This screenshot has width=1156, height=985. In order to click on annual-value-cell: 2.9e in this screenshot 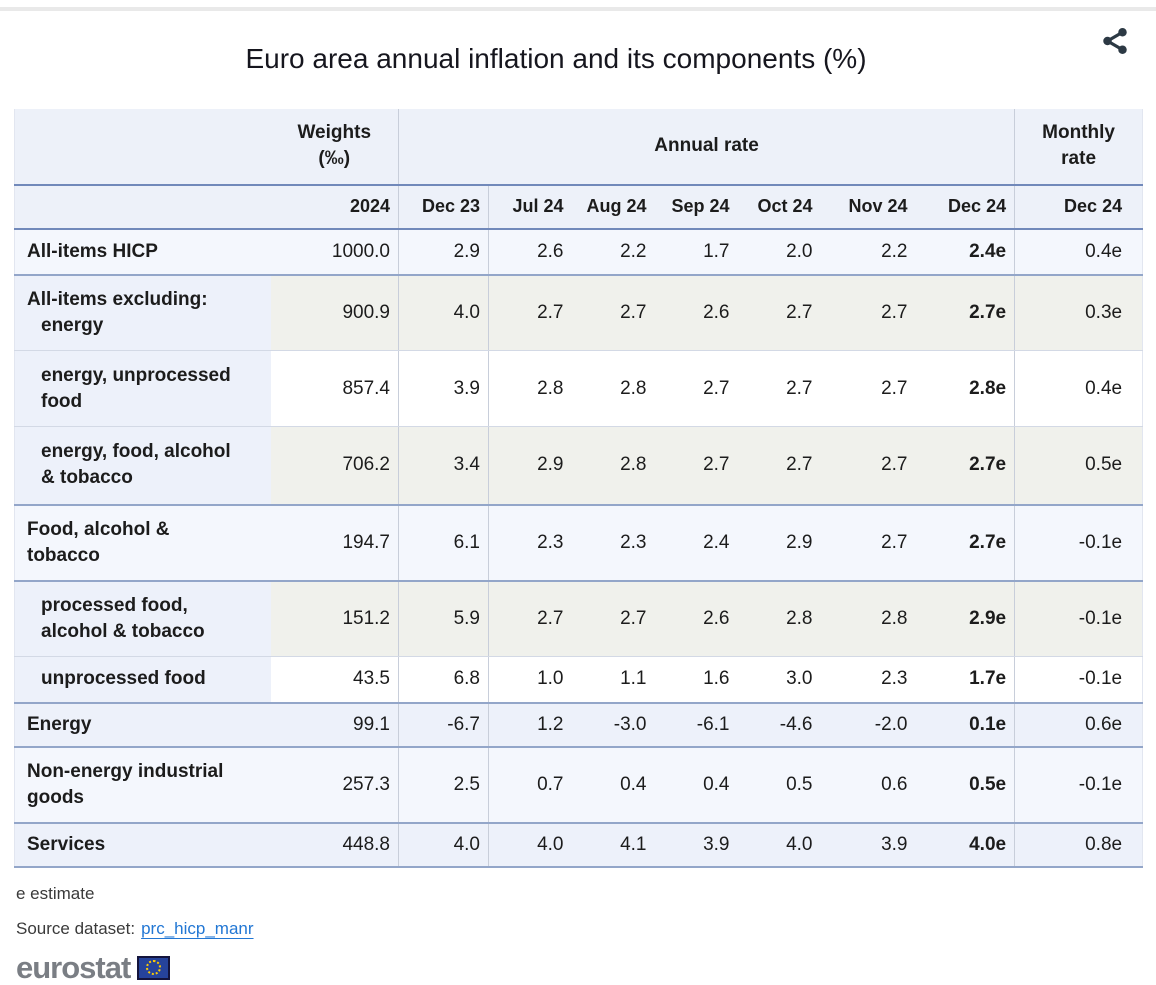, I will do `click(965, 618)`.